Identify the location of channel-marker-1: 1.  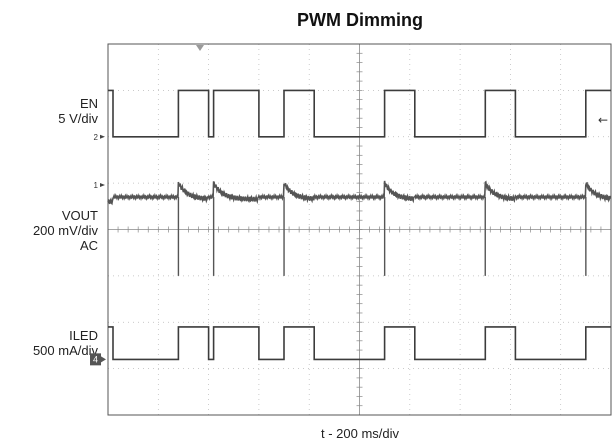
(96, 185).